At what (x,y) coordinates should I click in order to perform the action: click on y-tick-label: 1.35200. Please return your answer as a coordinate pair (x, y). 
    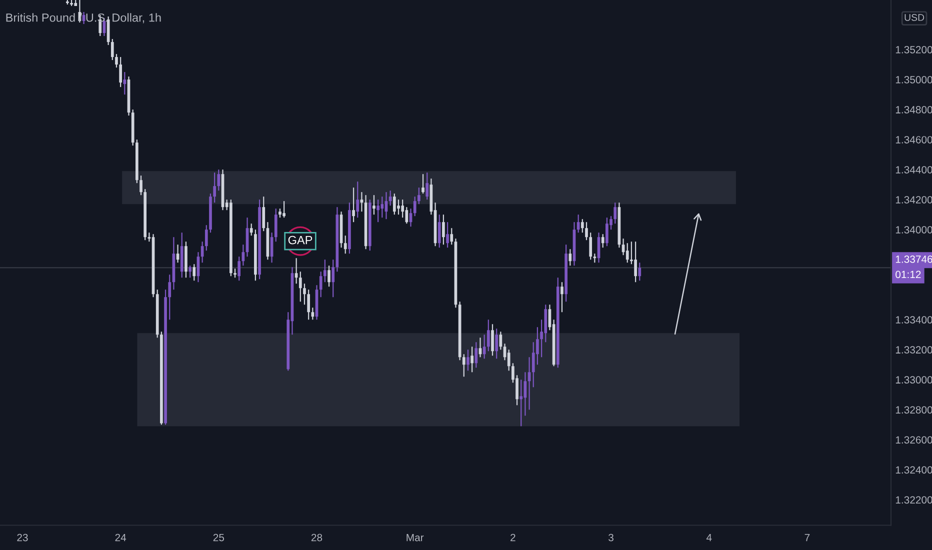
    Looking at the image, I should click on (914, 50).